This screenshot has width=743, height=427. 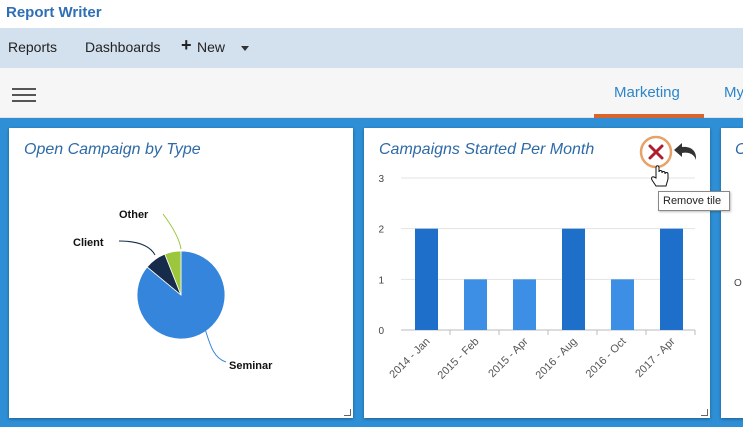 I want to click on pie-label-client: Client, so click(x=88, y=243).